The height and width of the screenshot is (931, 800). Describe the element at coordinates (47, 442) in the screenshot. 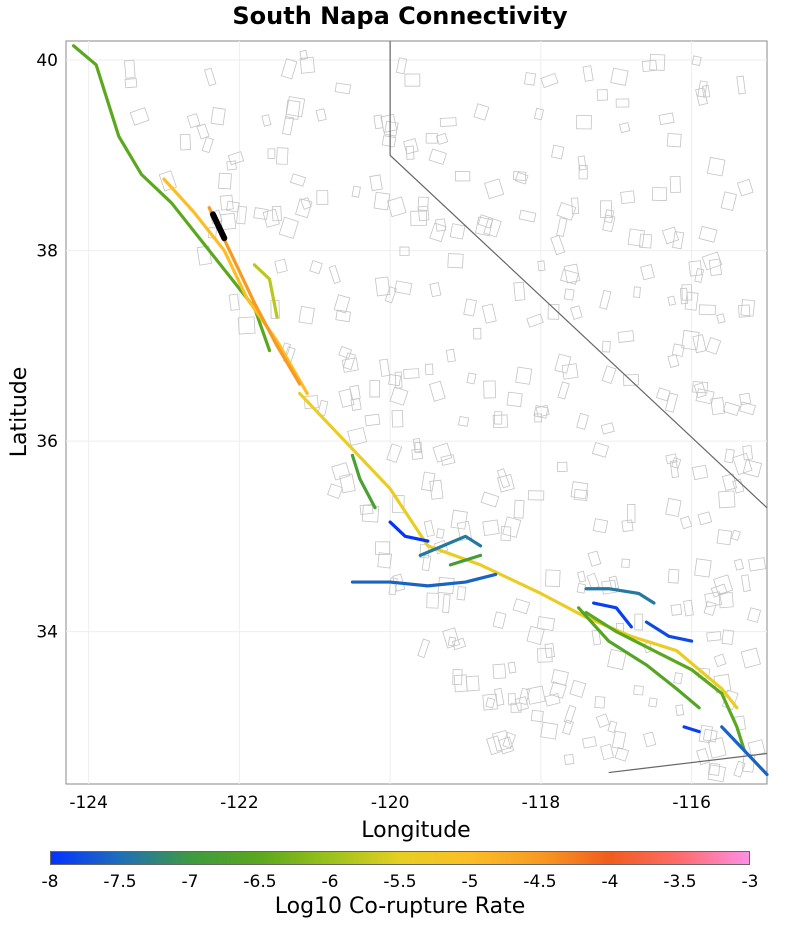

I see `y-tick-label: 36` at that location.